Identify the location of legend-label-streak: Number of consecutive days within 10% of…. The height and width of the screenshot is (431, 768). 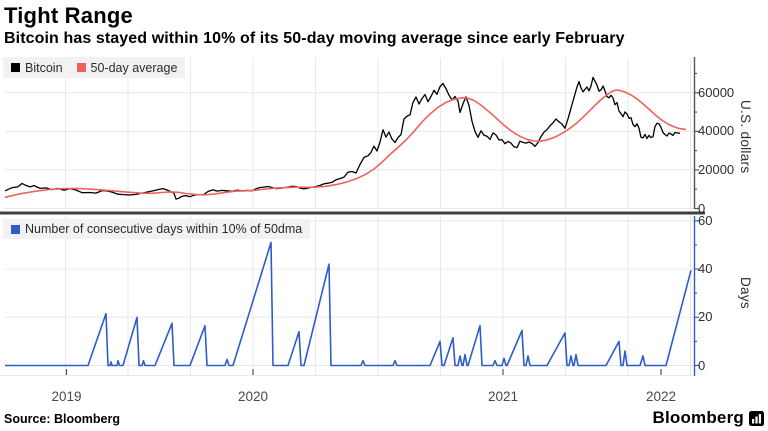
(164, 229).